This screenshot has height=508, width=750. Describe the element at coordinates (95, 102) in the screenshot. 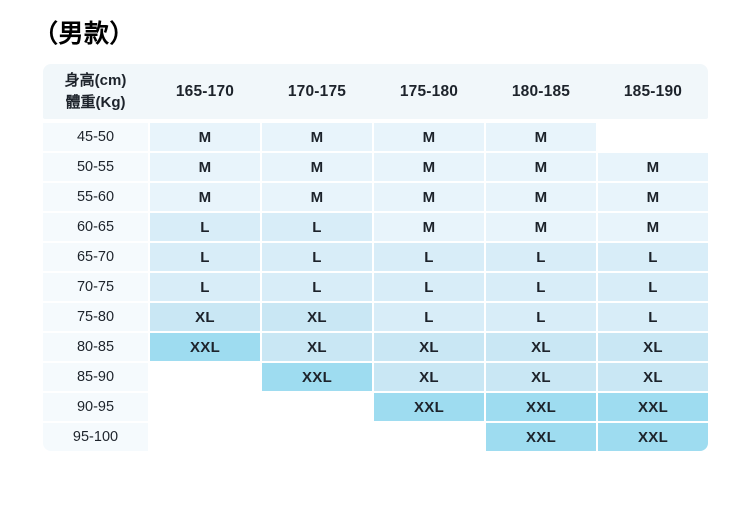

I see `corner-header-weight-label: 體重(Kg)` at that location.